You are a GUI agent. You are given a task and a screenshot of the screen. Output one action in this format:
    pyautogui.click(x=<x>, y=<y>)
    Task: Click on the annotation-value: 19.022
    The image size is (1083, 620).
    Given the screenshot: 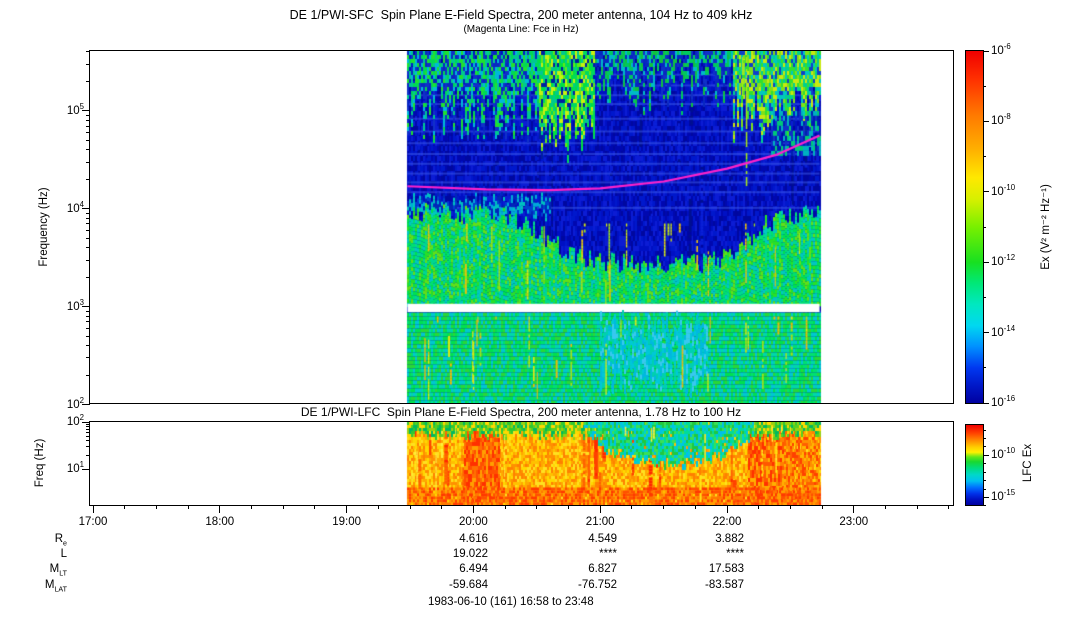 What is the action you would take?
    pyautogui.click(x=470, y=554)
    